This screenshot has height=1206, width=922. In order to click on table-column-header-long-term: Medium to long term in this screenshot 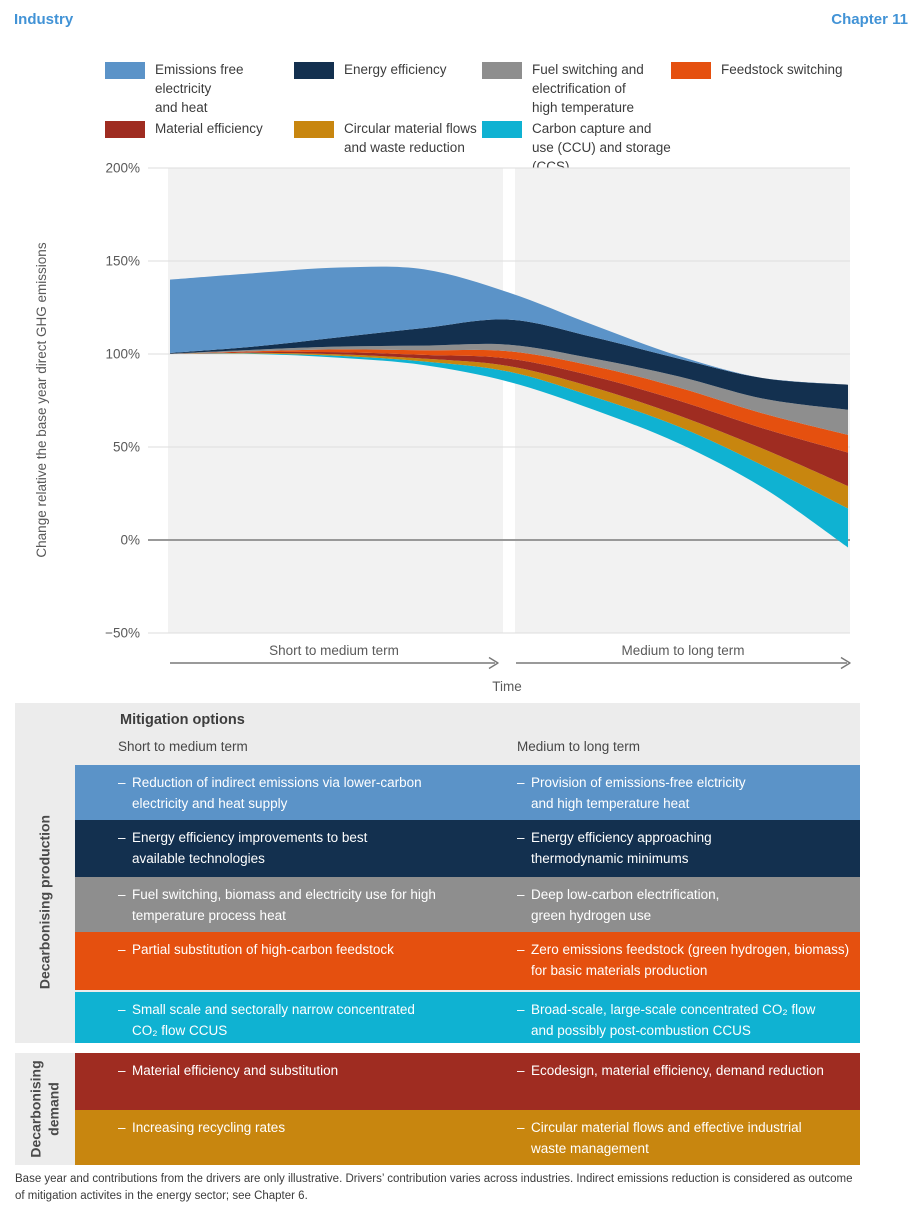, I will do `click(579, 746)`.